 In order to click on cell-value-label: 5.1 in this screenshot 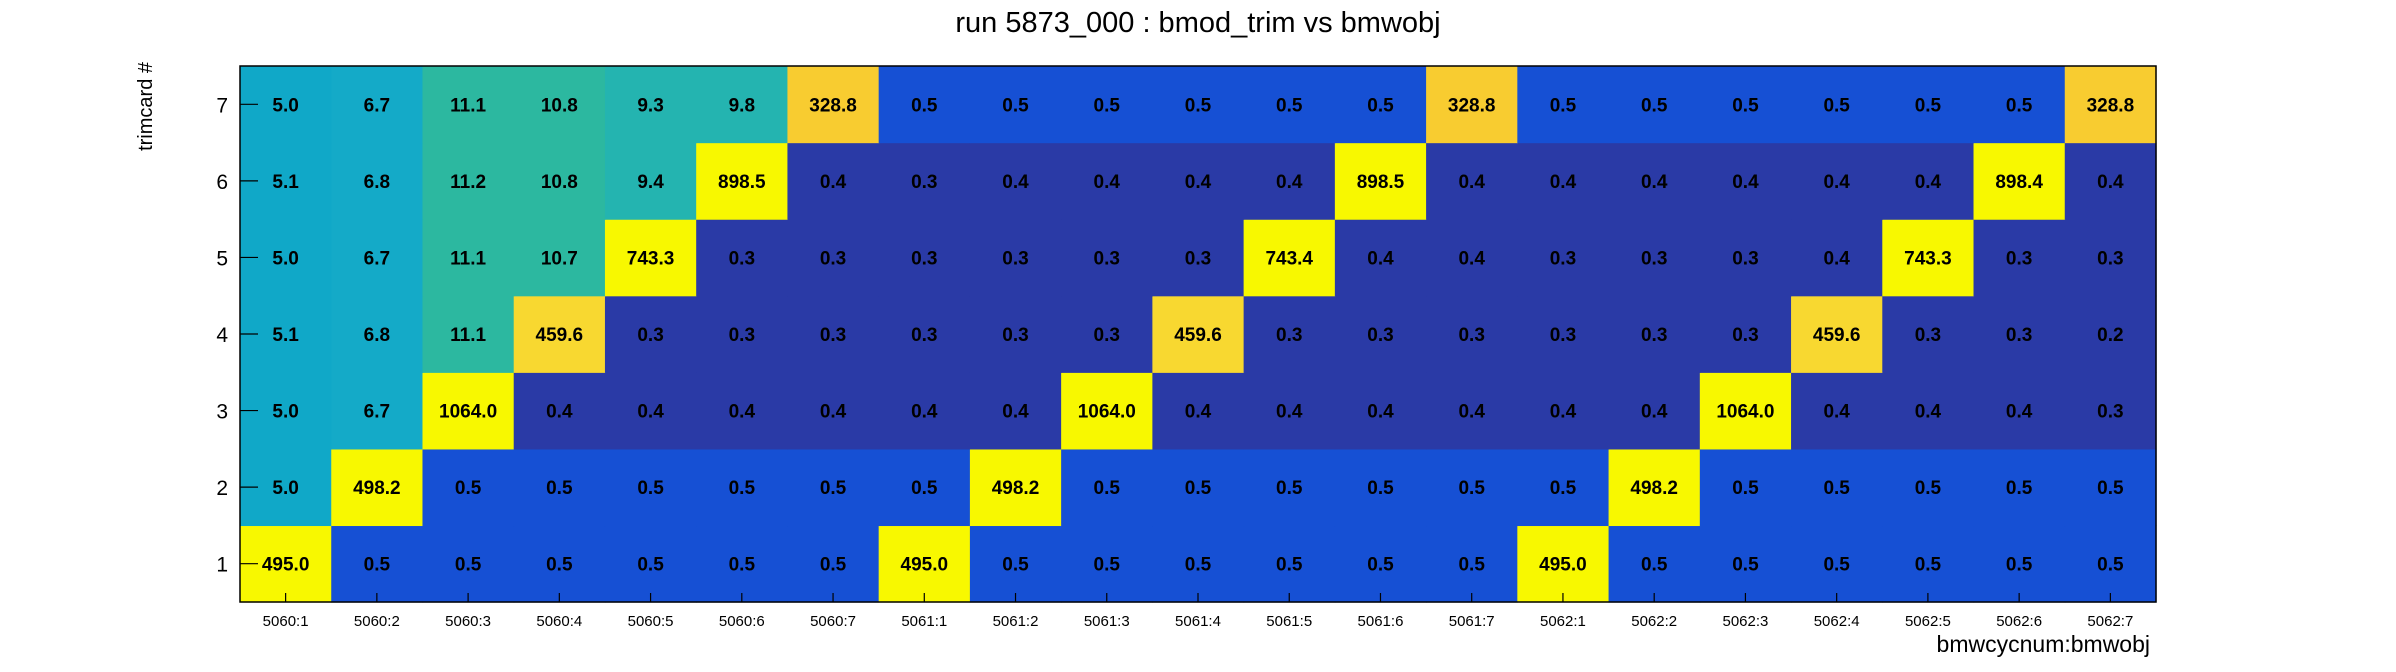, I will do `click(285, 335)`.